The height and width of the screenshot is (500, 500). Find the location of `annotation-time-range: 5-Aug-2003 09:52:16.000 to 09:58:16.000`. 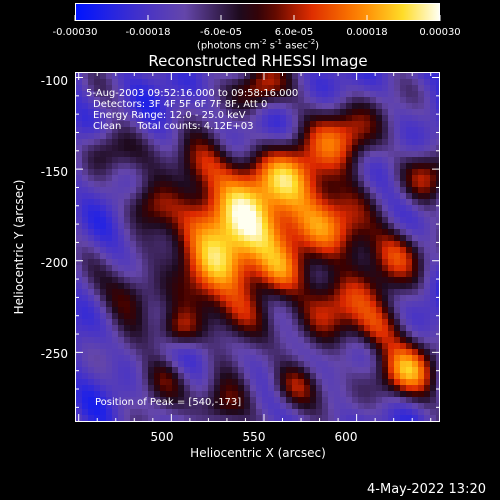

annotation-time-range: 5-Aug-2003 09:52:16.000 to 09:58:16.000 is located at coordinates (192, 93).